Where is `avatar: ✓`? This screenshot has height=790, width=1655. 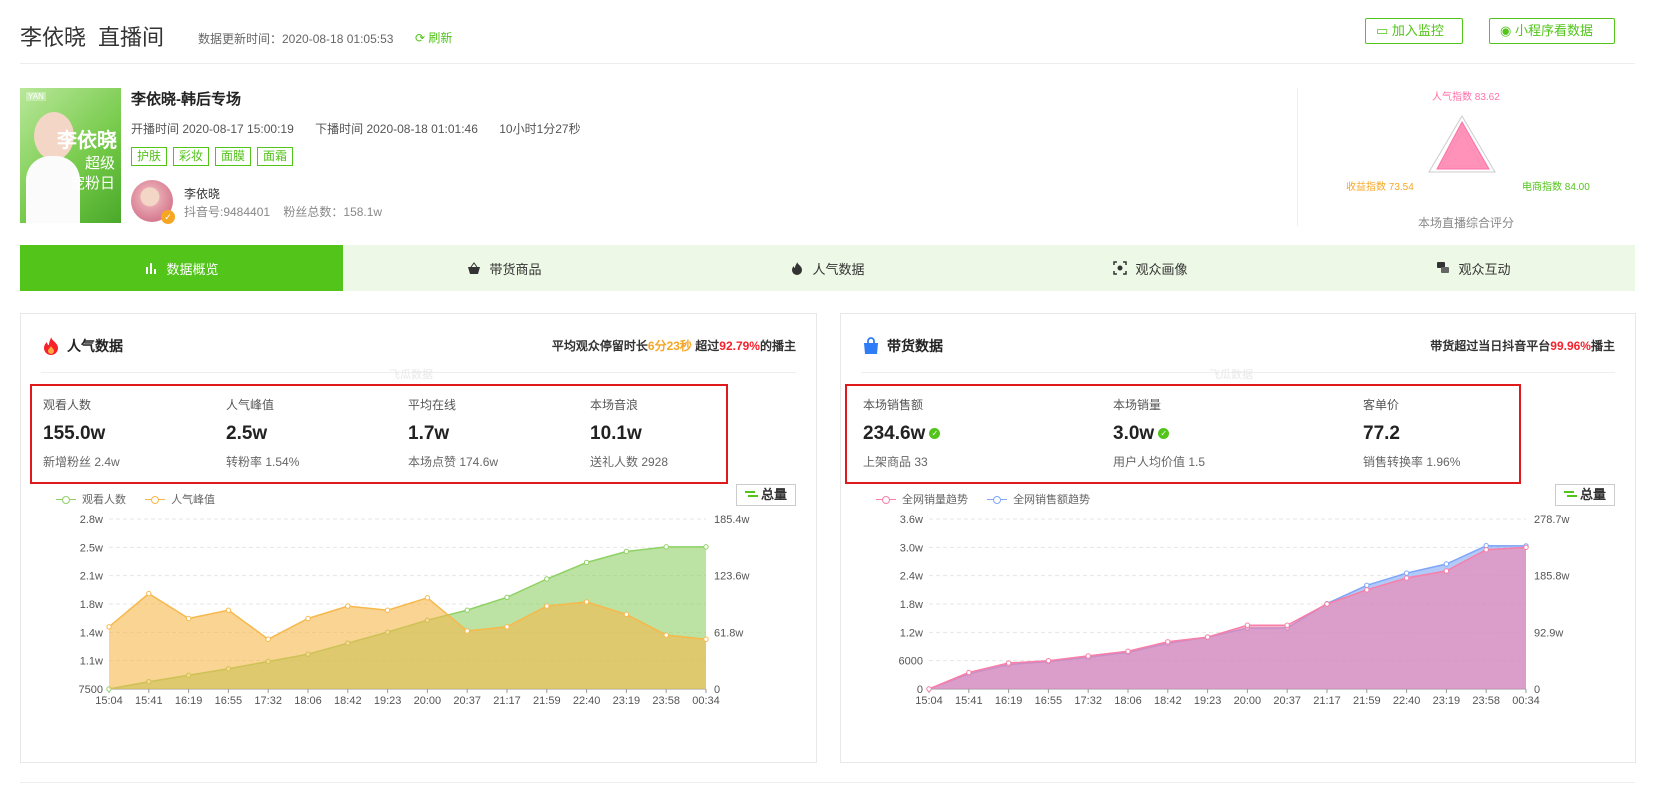 avatar: ✓ is located at coordinates (153, 202).